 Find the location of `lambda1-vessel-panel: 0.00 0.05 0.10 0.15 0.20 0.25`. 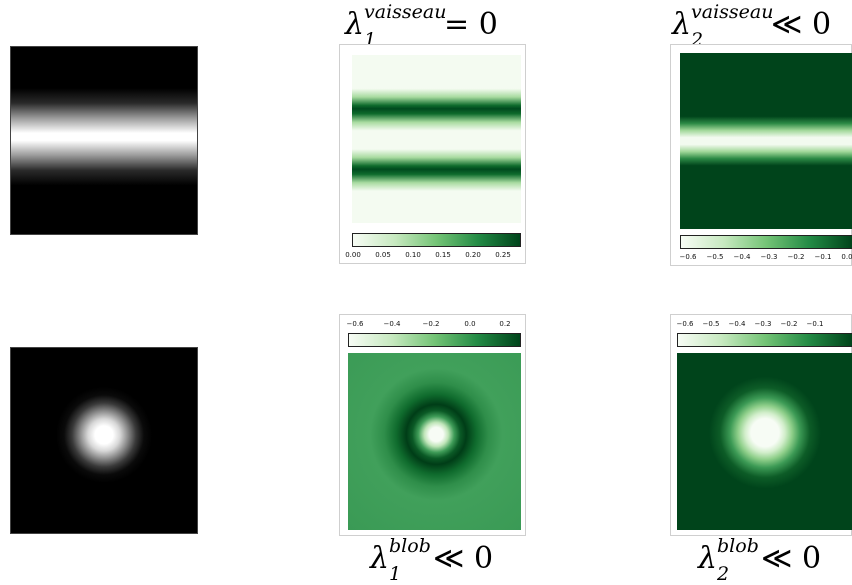

lambda1-vessel-panel: 0.00 0.05 0.10 0.15 0.20 0.25 is located at coordinates (432, 154).